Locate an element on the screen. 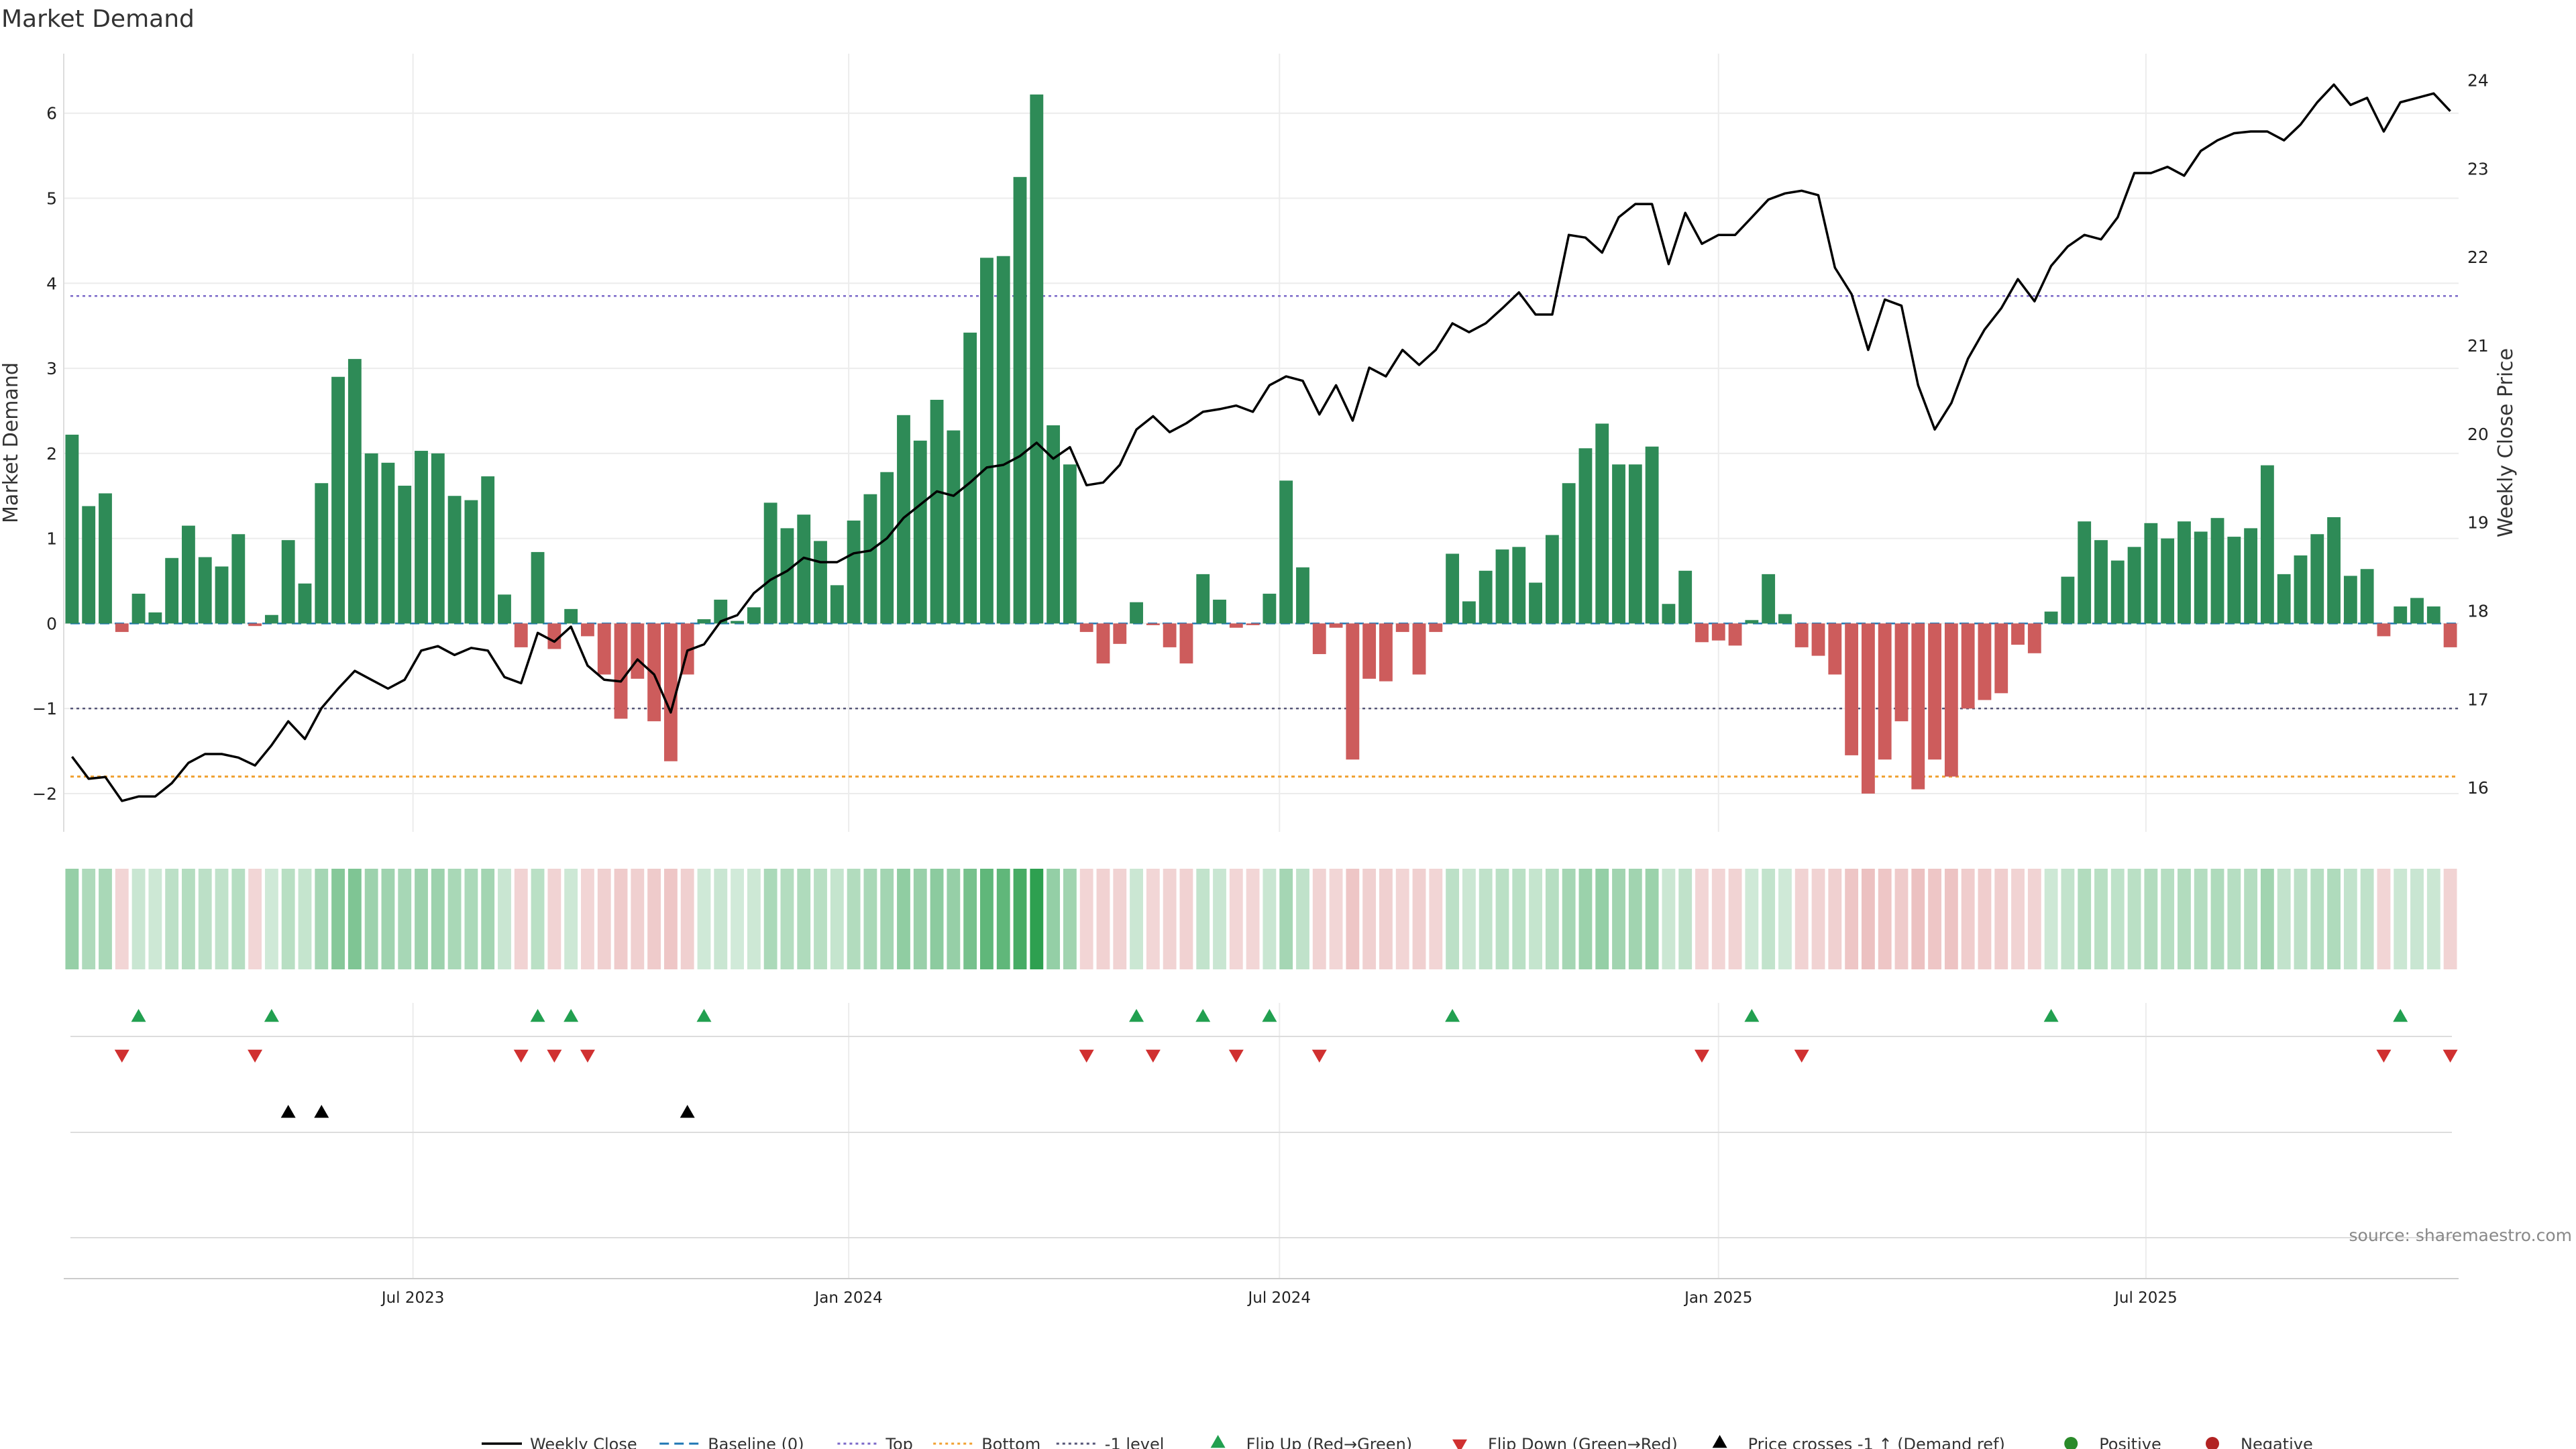  x-axis: Jul 2023 Jan 2024 Jul 2024 Jan 2025 Jul 2025 is located at coordinates (1261, 1292).